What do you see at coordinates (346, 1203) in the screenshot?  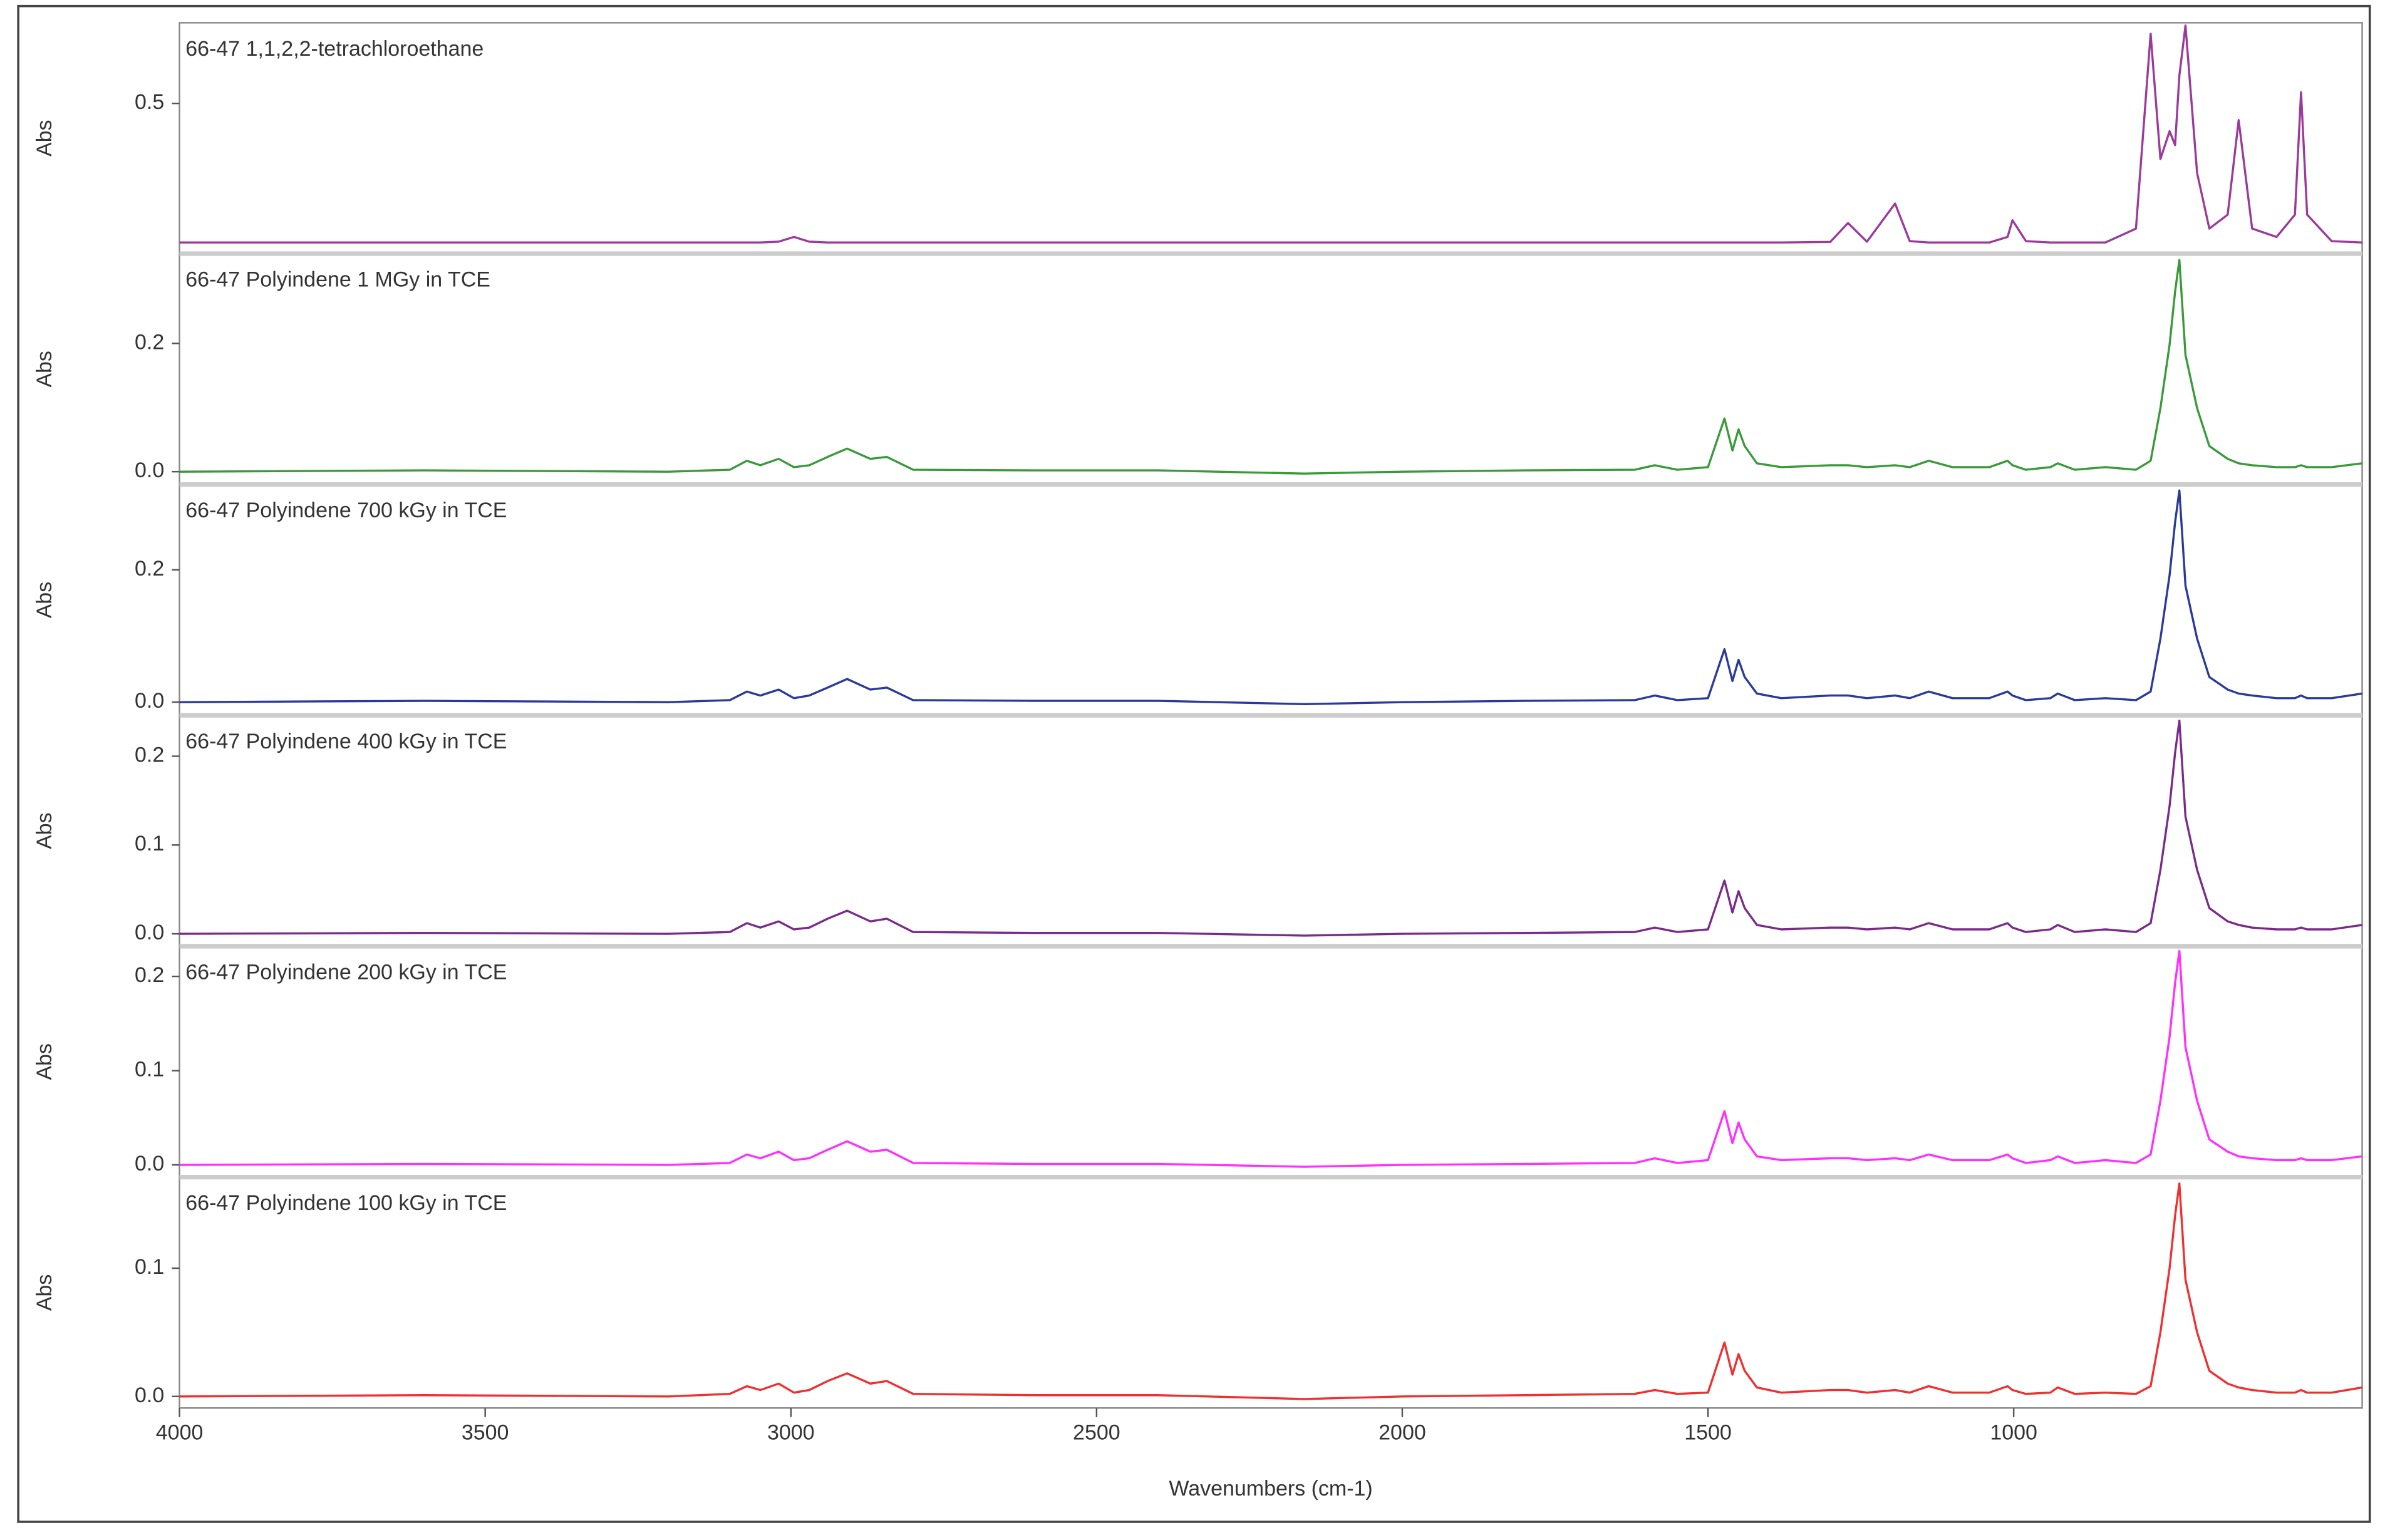 I see `panel-title: 66-47 Polyindene 100 kGy in TCE` at bounding box center [346, 1203].